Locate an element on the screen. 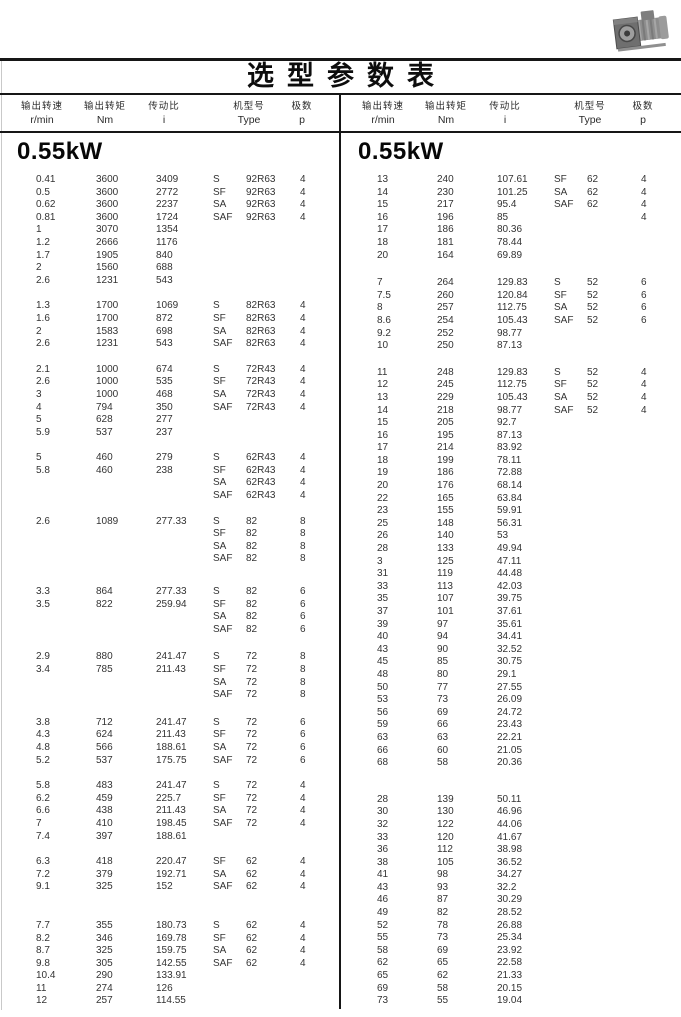 The height and width of the screenshot is (1017, 681). table-row: 62 65 22.58 is located at coordinates (511, 963).